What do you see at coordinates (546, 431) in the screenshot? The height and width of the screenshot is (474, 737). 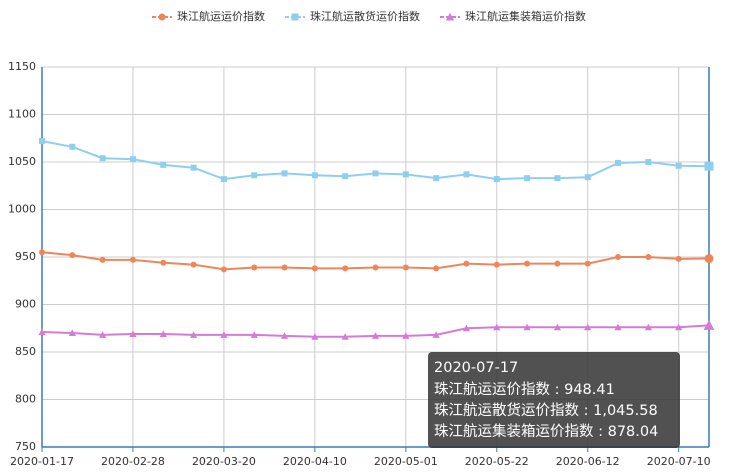 I see `tooltip-item: 珠江航运集装箱运价指数 : 878.04` at bounding box center [546, 431].